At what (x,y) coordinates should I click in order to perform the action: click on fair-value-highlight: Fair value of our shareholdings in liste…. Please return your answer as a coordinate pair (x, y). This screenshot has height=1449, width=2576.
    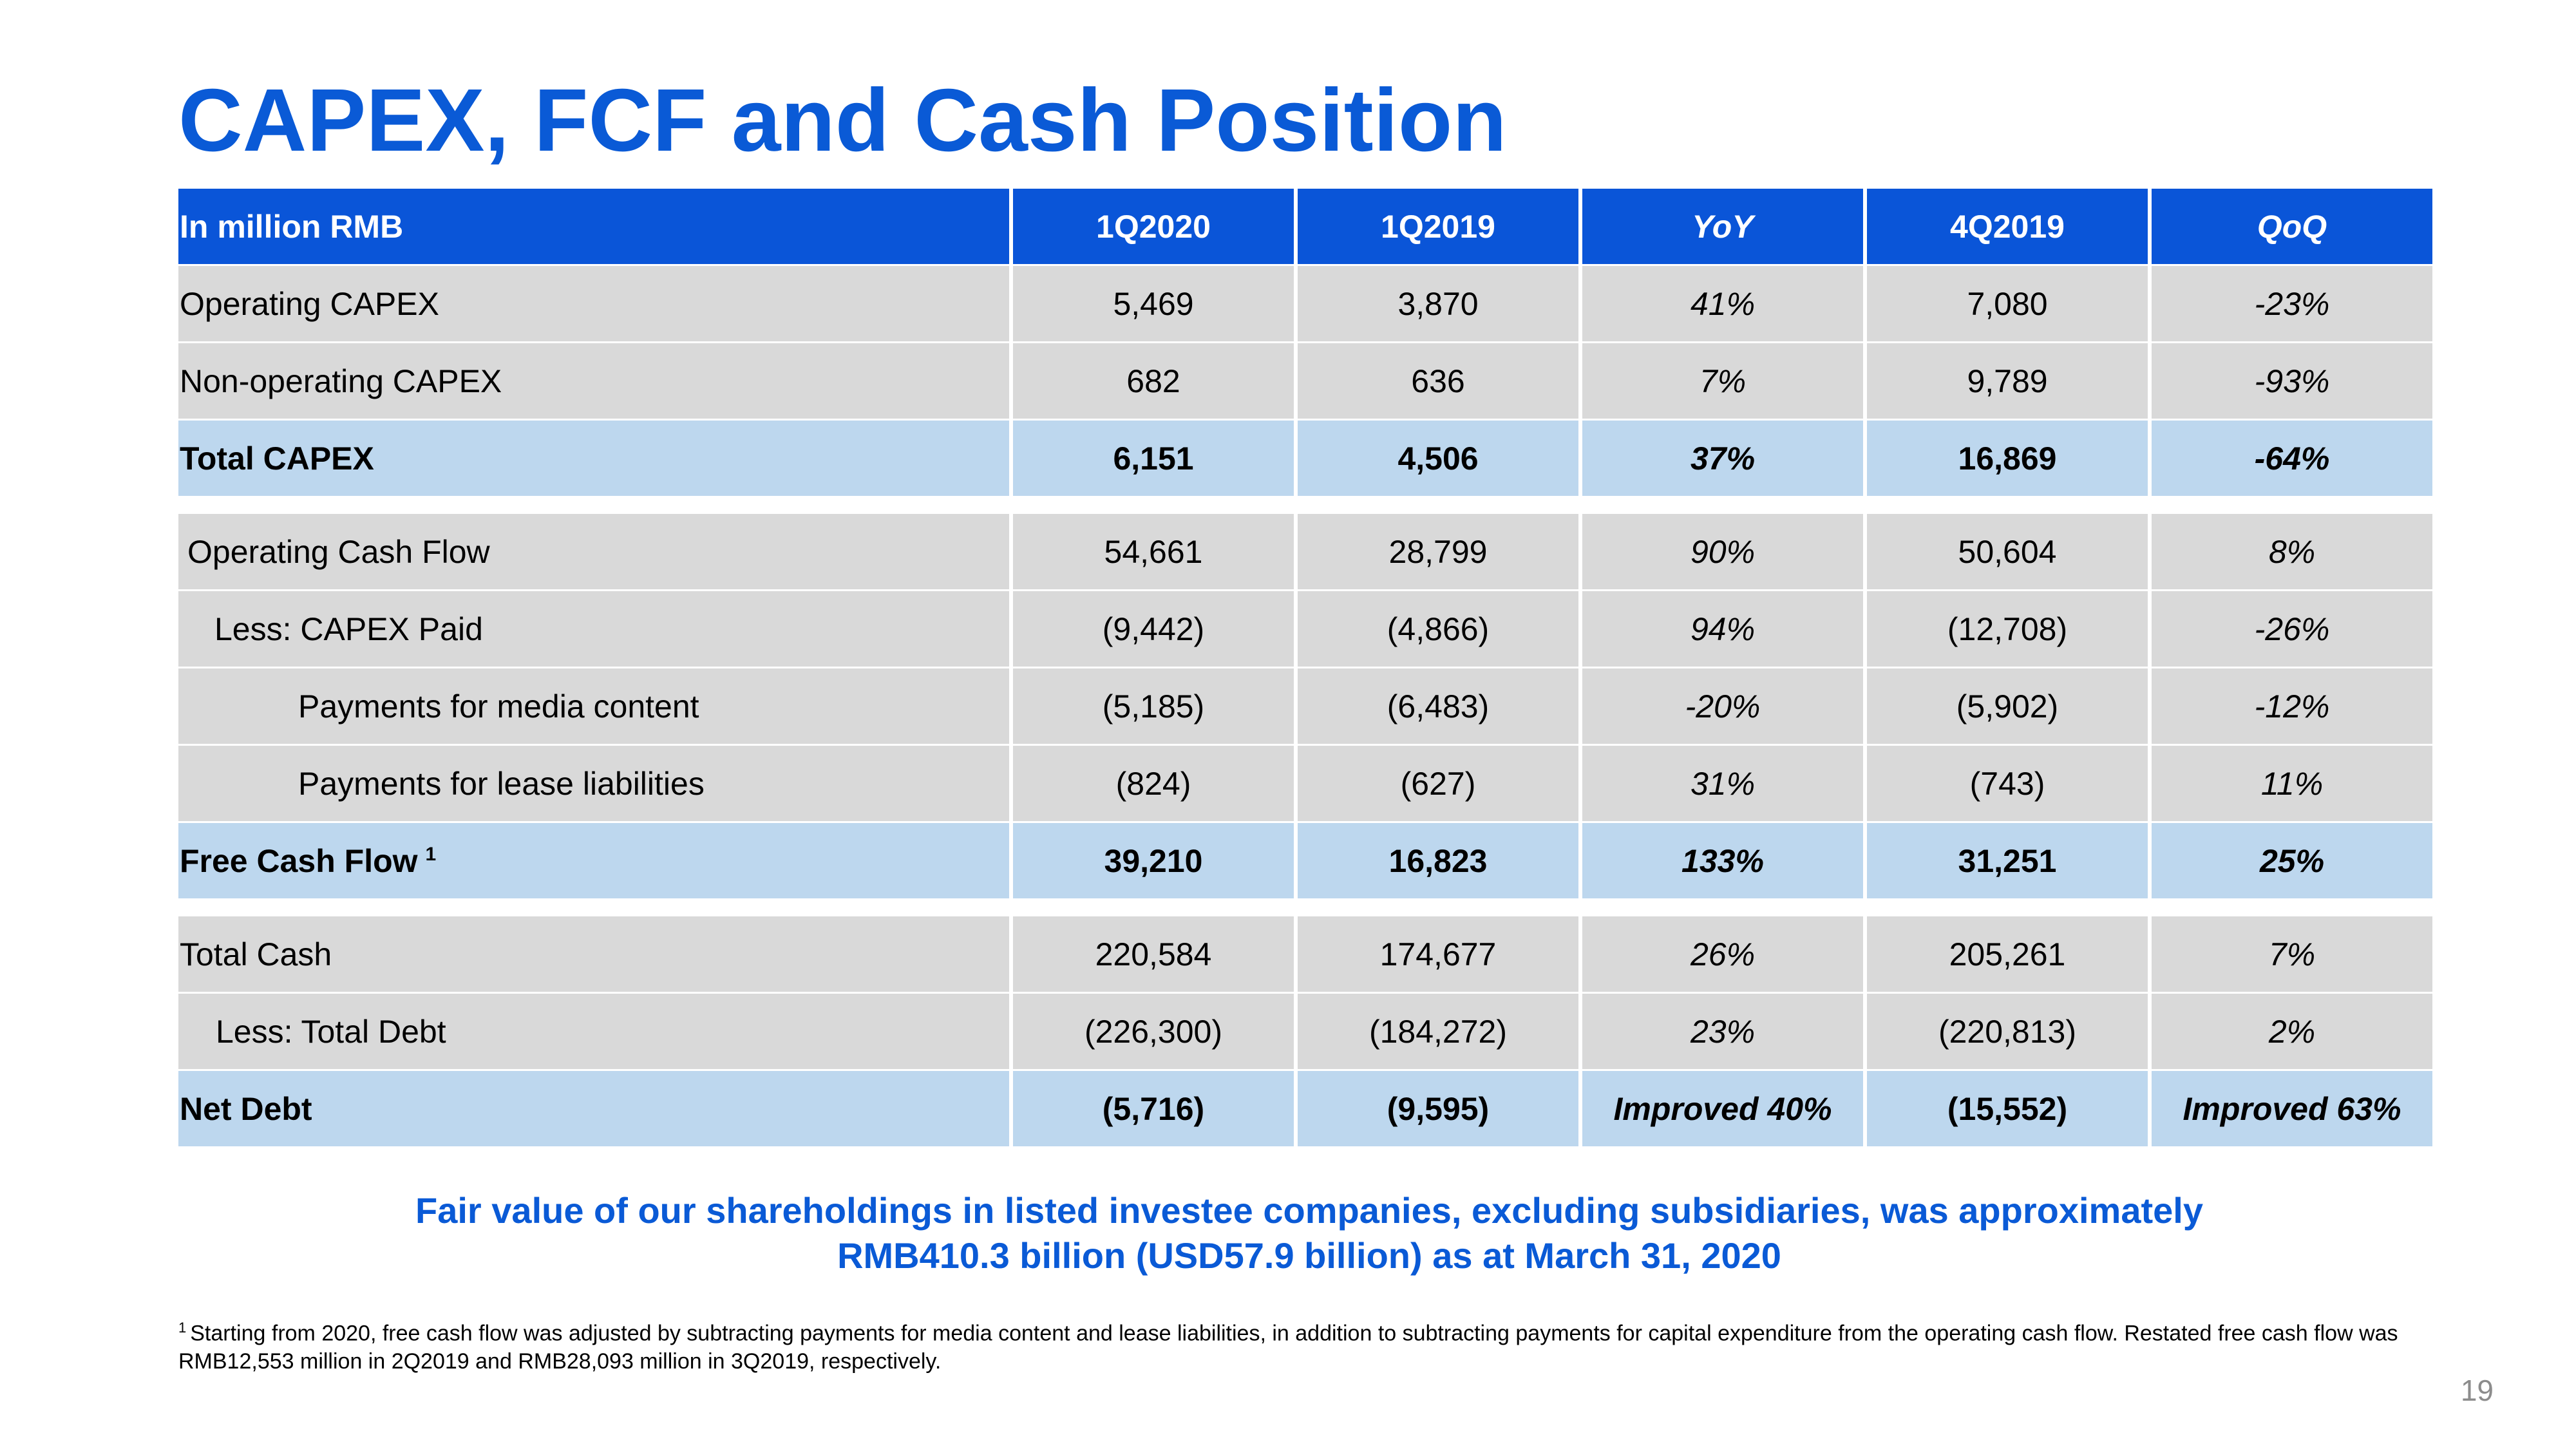
    Looking at the image, I should click on (1309, 1233).